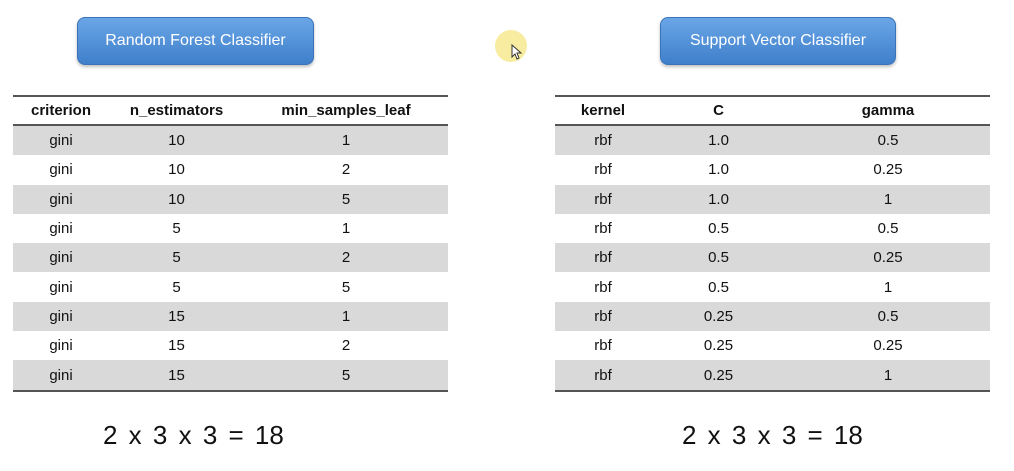  I want to click on column-header: kernel, so click(603, 110).